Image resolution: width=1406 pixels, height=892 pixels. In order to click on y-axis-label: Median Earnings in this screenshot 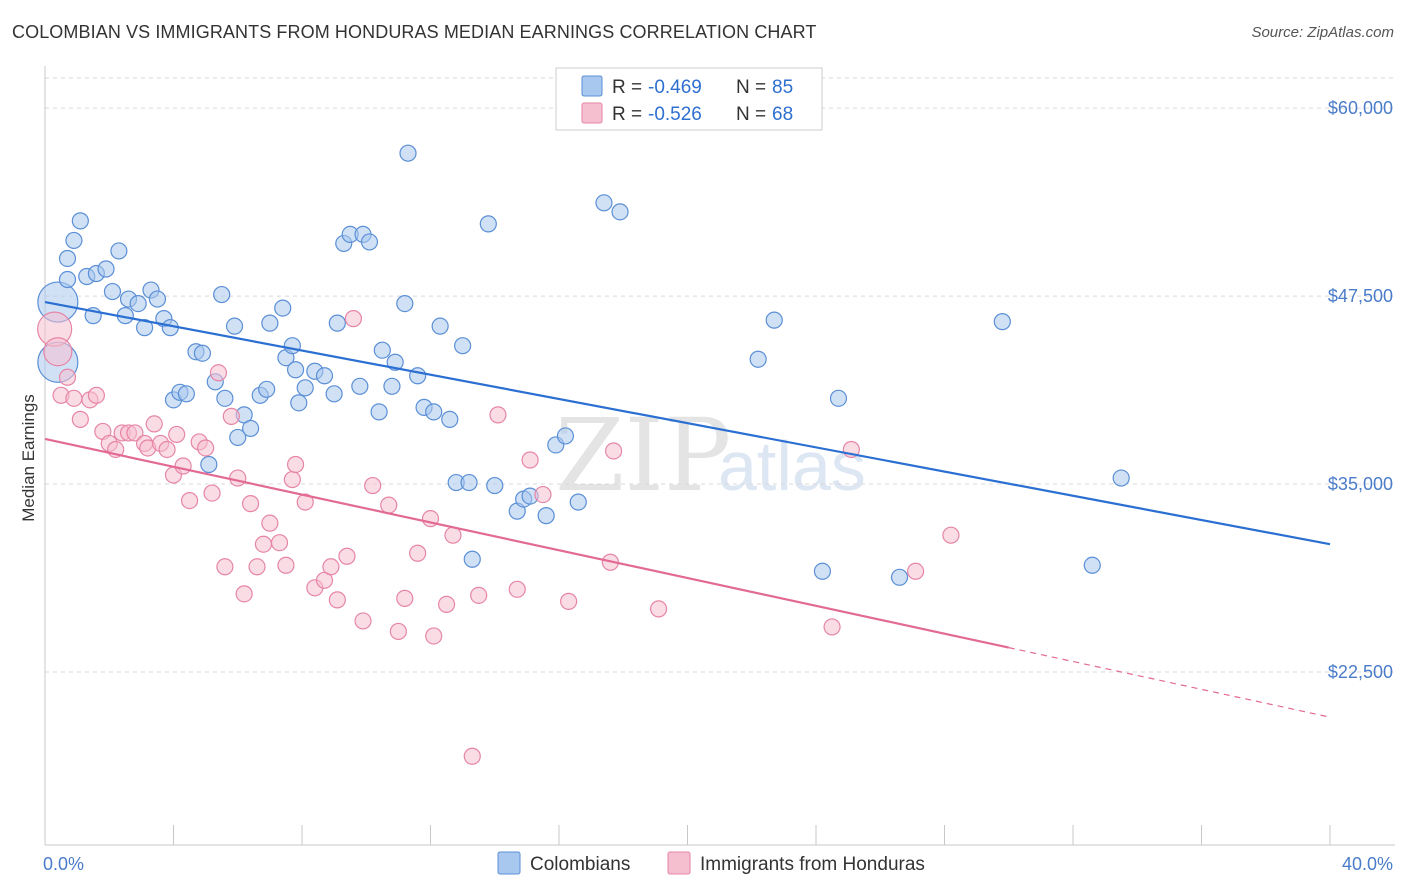, I will do `click(28, 458)`.